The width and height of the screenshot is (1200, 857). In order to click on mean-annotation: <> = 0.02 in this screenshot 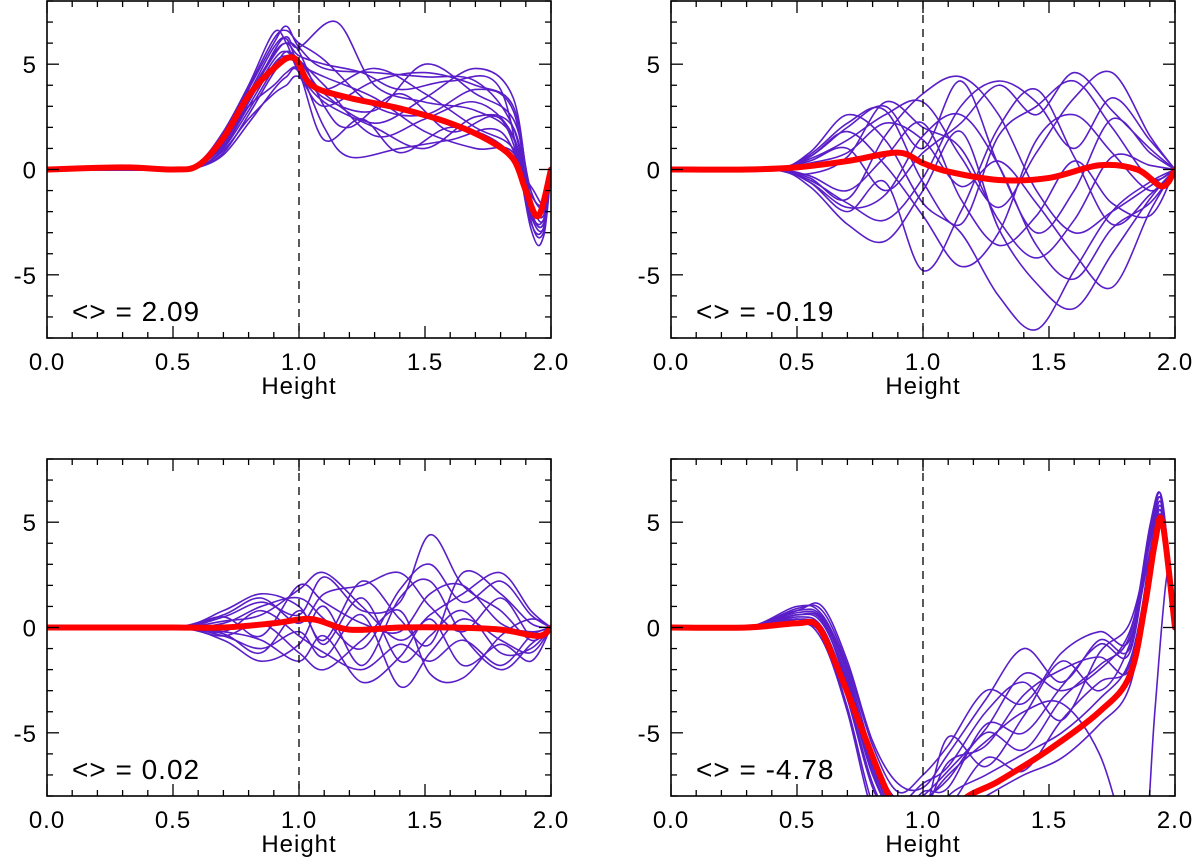, I will do `click(136, 769)`.